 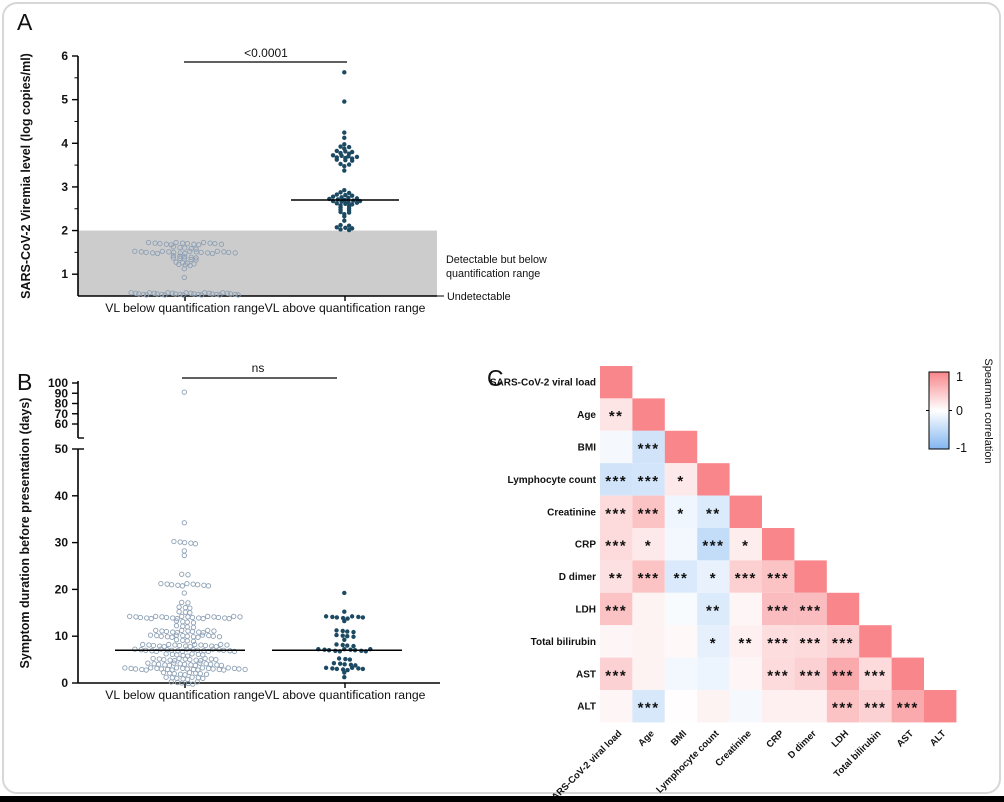 What do you see at coordinates (679, 738) in the screenshot?
I see `heatmap-column-label: BMI` at bounding box center [679, 738].